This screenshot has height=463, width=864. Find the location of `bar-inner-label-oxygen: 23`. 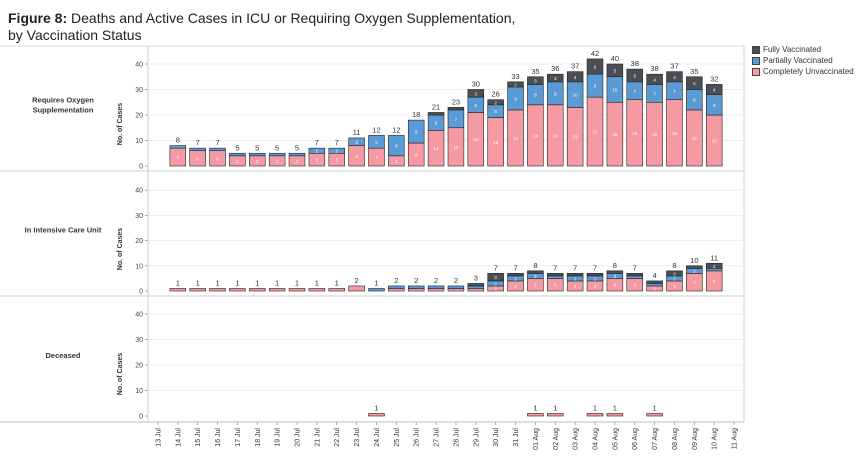

bar-inner-label-oxygen: 23 is located at coordinates (576, 137).